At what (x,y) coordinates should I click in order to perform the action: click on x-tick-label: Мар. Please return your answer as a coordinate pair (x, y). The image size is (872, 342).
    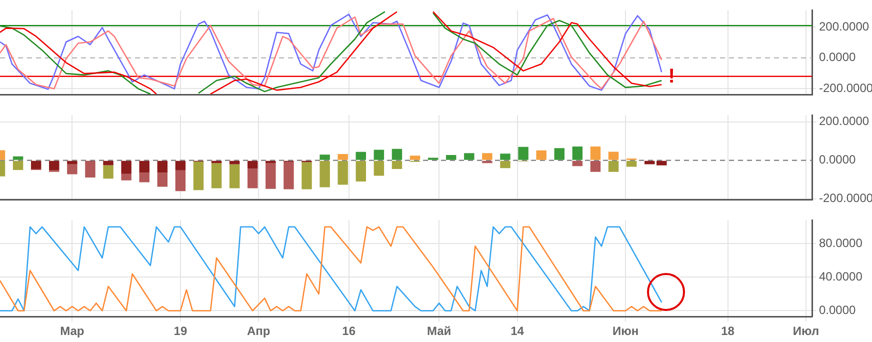
    Looking at the image, I should click on (72, 331).